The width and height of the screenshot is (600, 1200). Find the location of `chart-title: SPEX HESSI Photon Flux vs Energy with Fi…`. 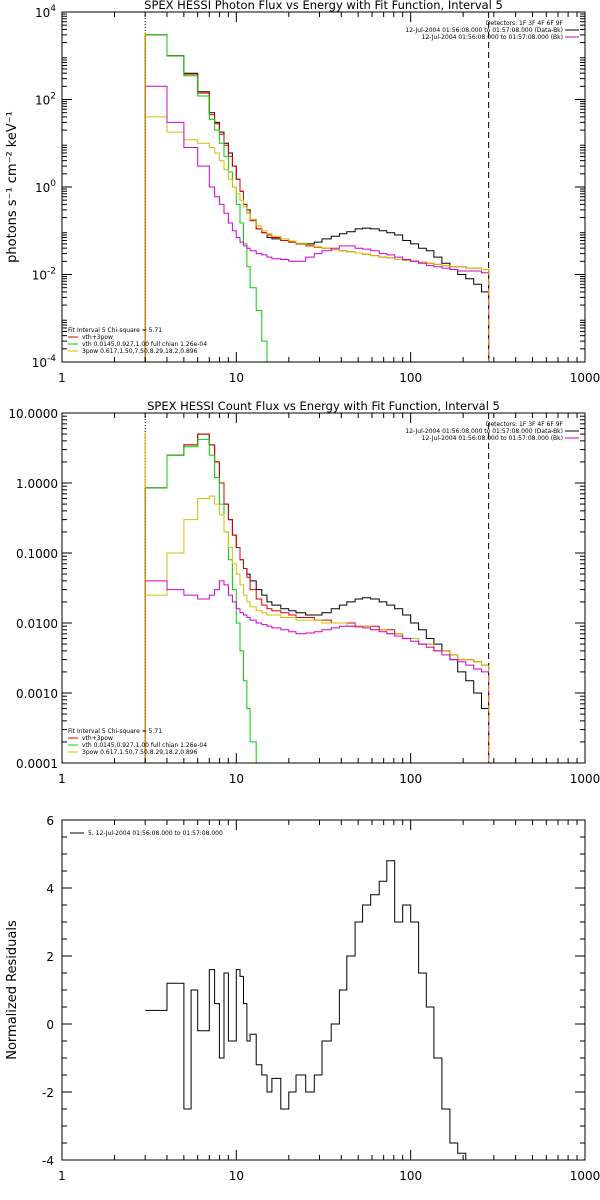

chart-title: SPEX HESSI Photon Flux vs Energy with Fi… is located at coordinates (323, 6).